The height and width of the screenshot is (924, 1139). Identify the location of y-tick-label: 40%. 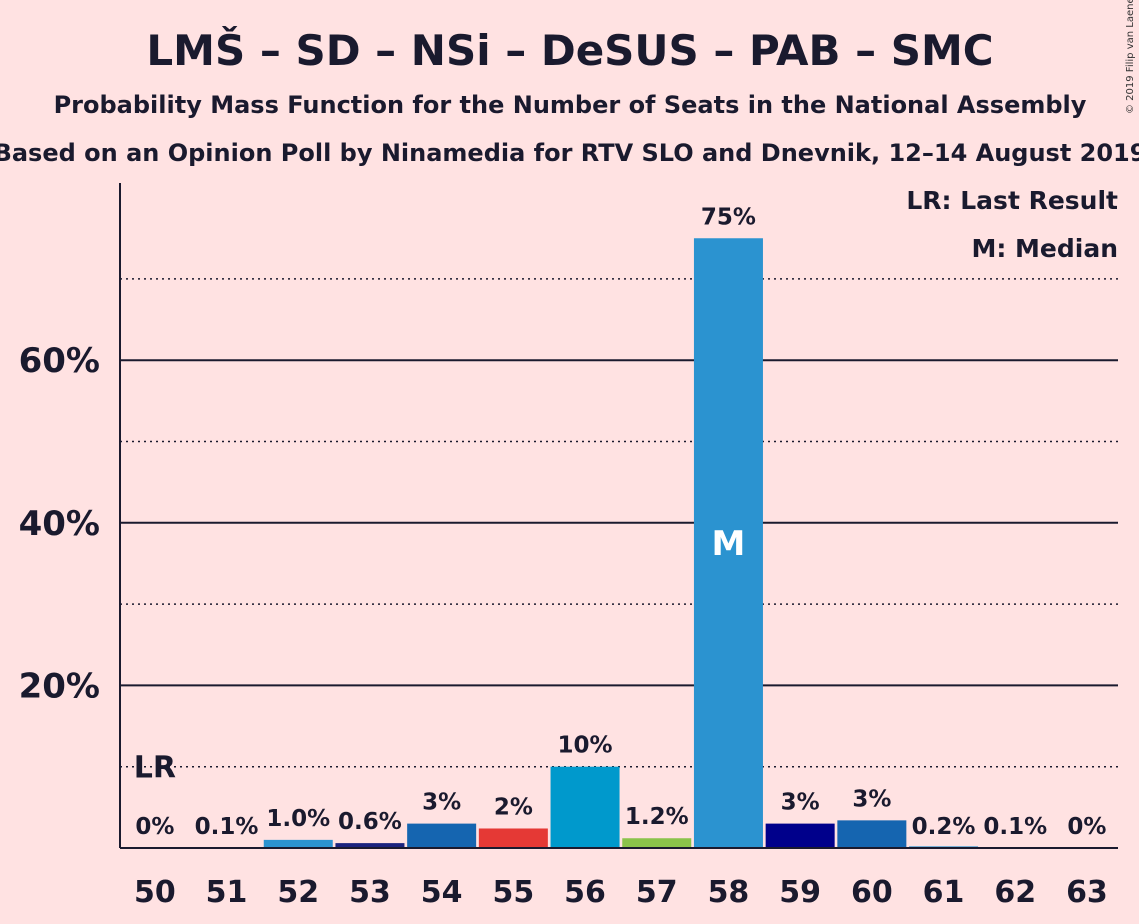
(59, 524).